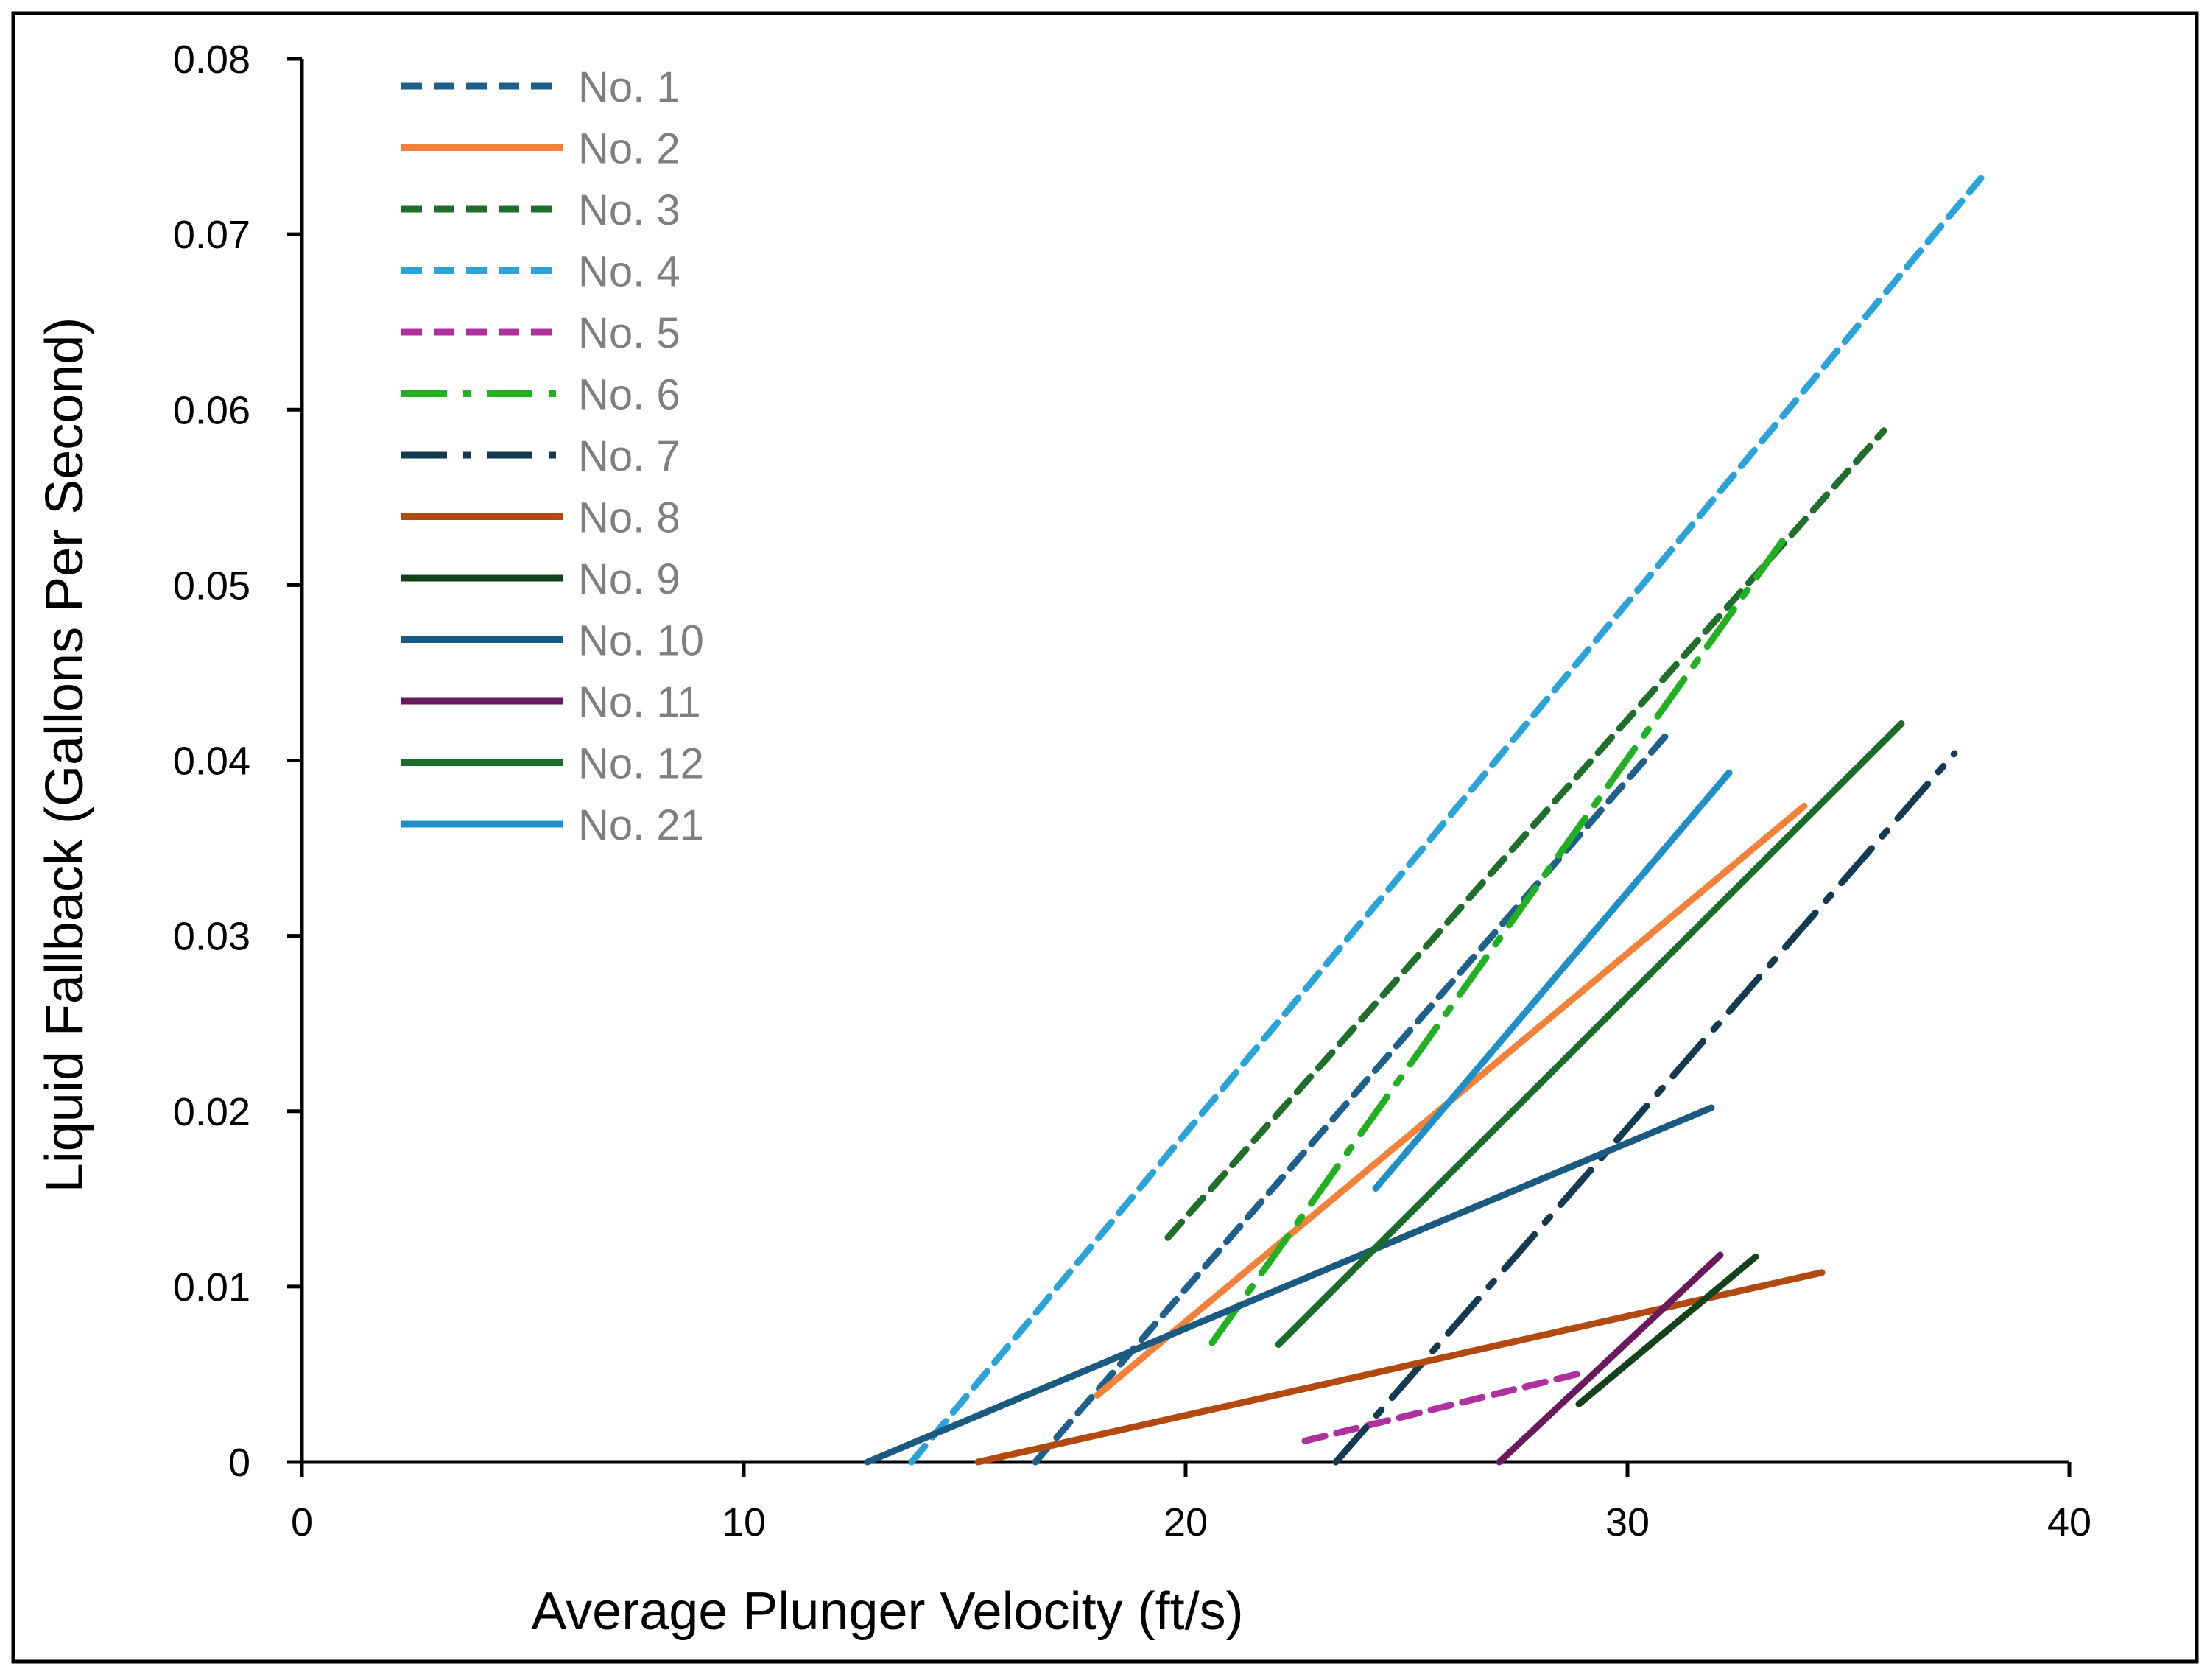  What do you see at coordinates (744, 1522) in the screenshot?
I see `x-tick-label: 10` at bounding box center [744, 1522].